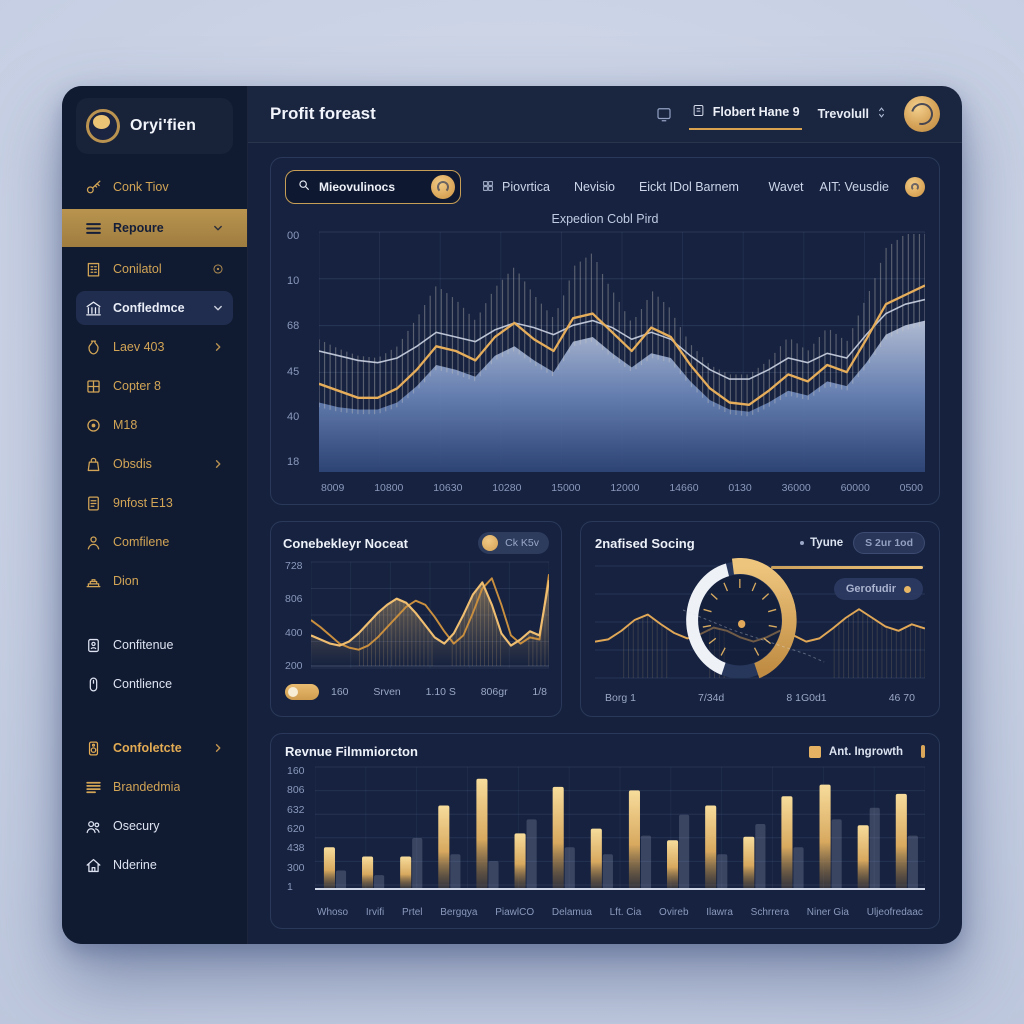 Image resolution: width=1024 pixels, height=1024 pixels. Describe the element at coordinates (526, 187) in the screenshot. I see `tab-label: Piovrtica` at that location.